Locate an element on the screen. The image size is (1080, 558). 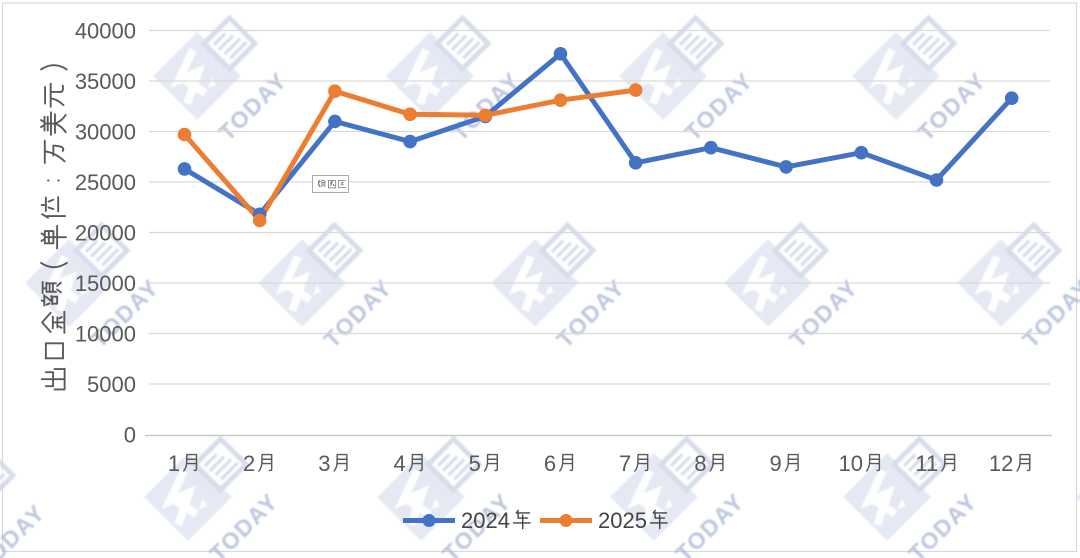
svg-text: 10 is located at coordinates (851, 463).